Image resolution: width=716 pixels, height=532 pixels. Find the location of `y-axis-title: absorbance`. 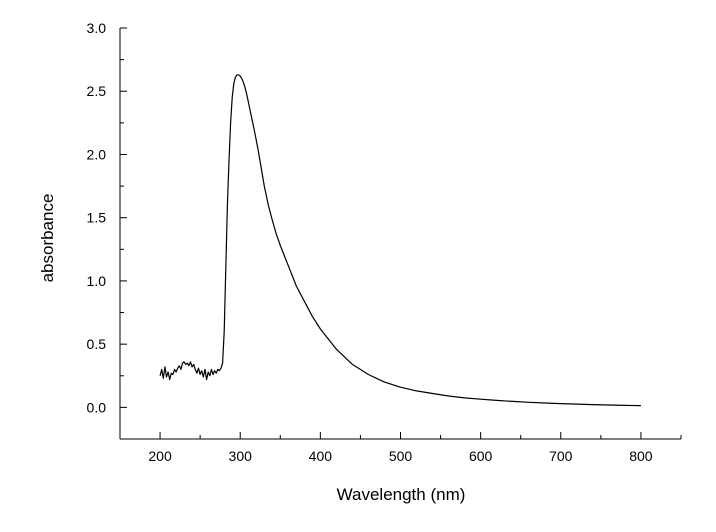

y-axis-title: absorbance is located at coordinates (47, 238).